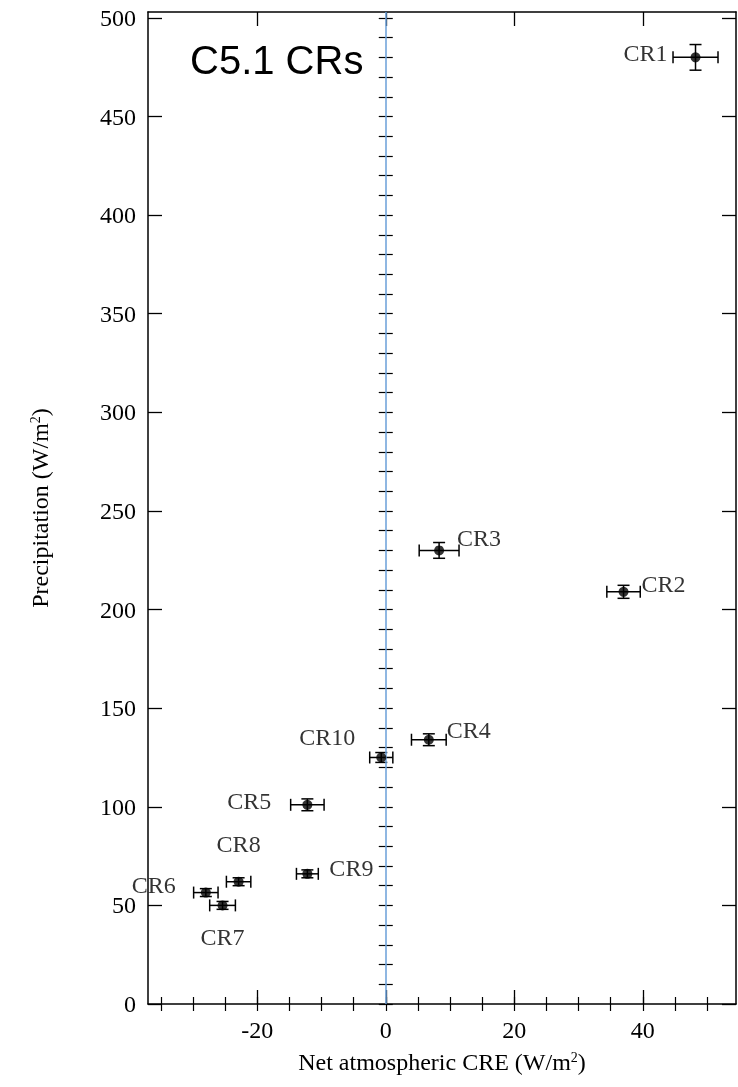 The width and height of the screenshot is (738, 1087). I want to click on y-tick-label: 0, so click(130, 1004).